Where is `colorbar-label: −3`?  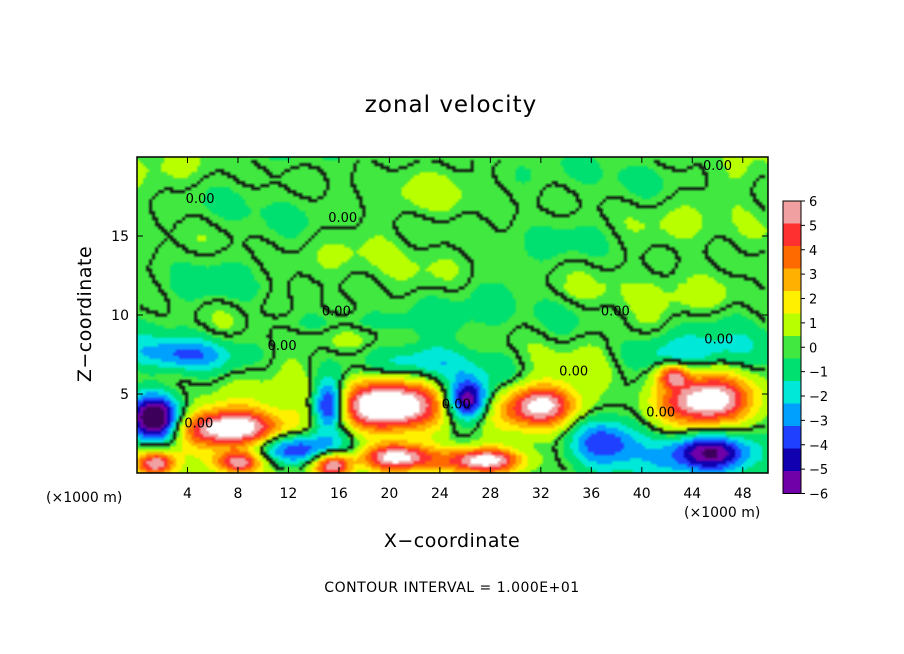
colorbar-label: −3 is located at coordinates (818, 421).